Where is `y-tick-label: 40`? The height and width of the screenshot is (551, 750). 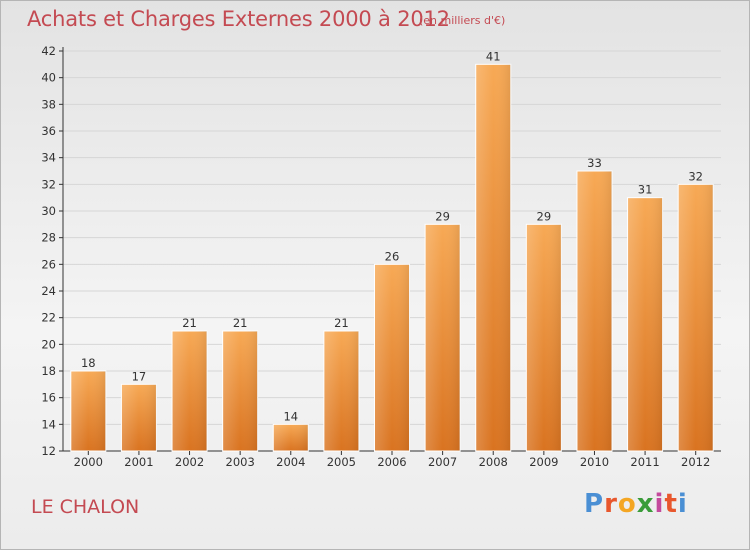
y-tick-label: 40 is located at coordinates (48, 78).